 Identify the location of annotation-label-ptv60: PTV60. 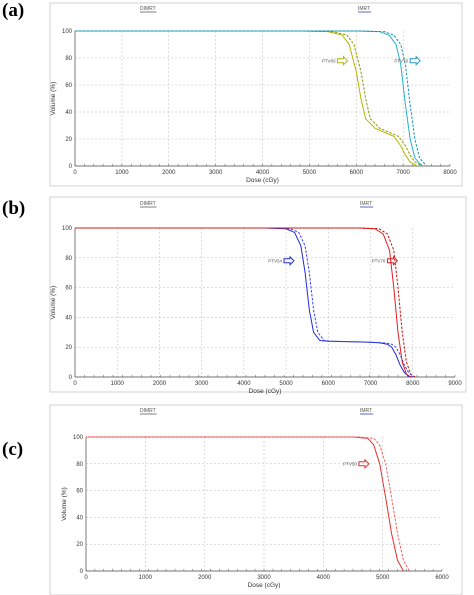
(329, 60).